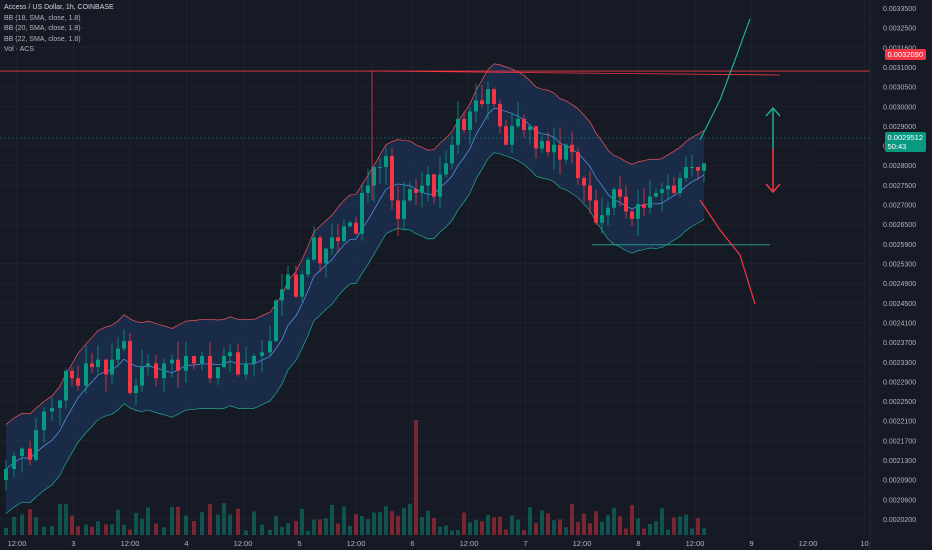 Image resolution: width=932 pixels, height=550 pixels. I want to click on bb-indicator-3: BB (22, SMA, close, 1.8), so click(42, 39).